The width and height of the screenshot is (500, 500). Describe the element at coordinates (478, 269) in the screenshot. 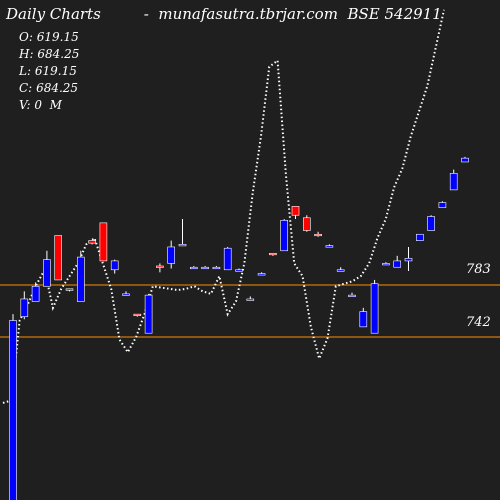

I see `level-label-783: 783` at that location.